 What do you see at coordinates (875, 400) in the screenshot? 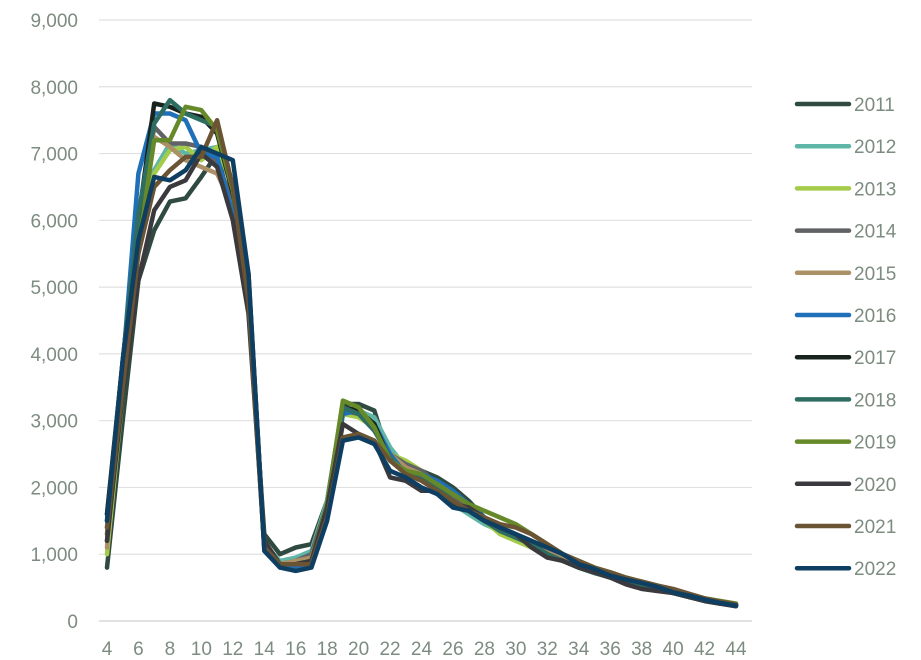
I see `legend-label: 2018` at bounding box center [875, 400].